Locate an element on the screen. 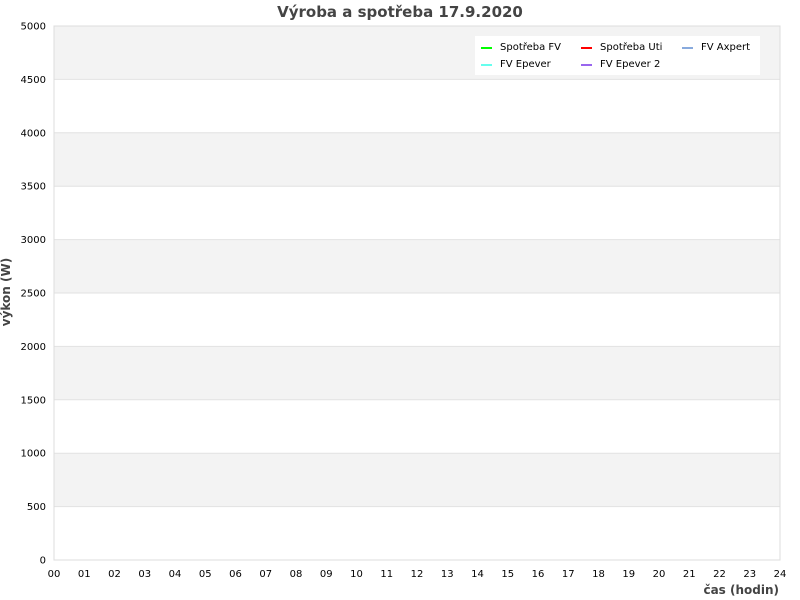 The image size is (800, 600). x-tick-label: 09 is located at coordinates (326, 574).